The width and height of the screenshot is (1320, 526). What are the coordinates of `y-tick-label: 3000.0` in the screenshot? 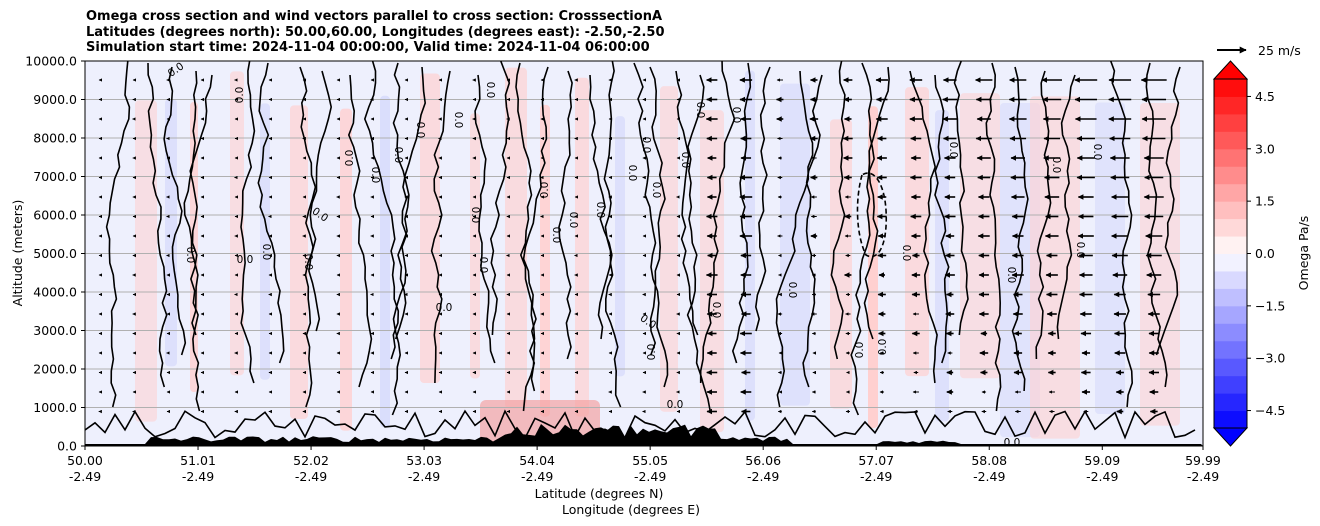 It's located at (55, 330).